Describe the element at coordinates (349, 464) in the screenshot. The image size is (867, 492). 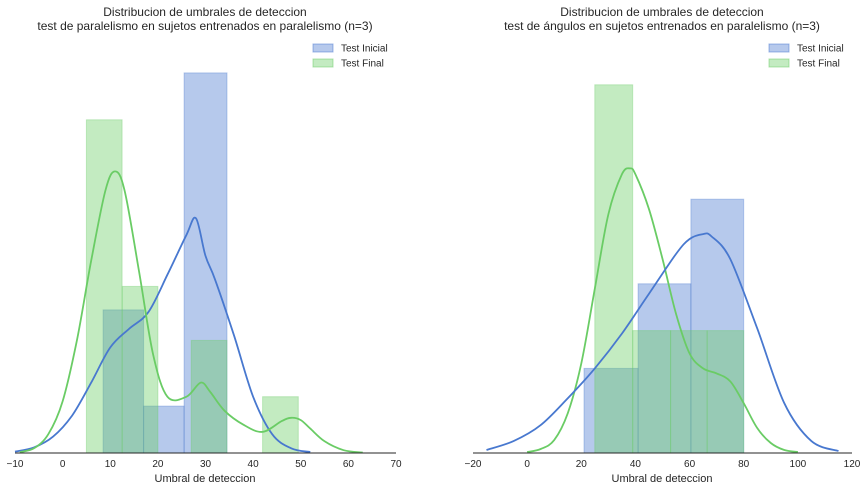
I see `left-x-tick-label-7: 60` at that location.